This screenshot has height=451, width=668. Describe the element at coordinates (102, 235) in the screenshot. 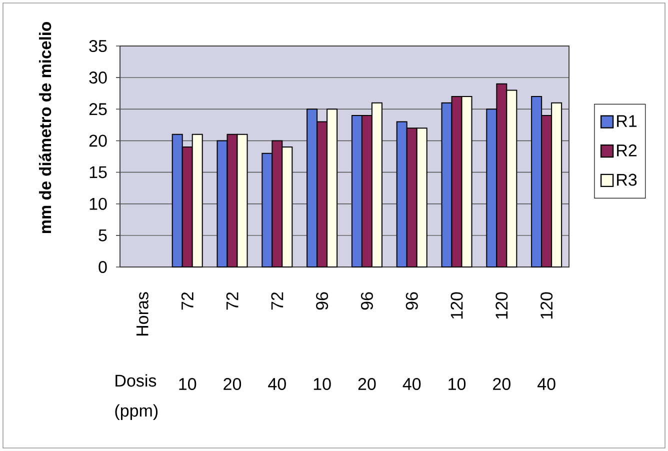

I see `y-tick-label: 5` at that location.